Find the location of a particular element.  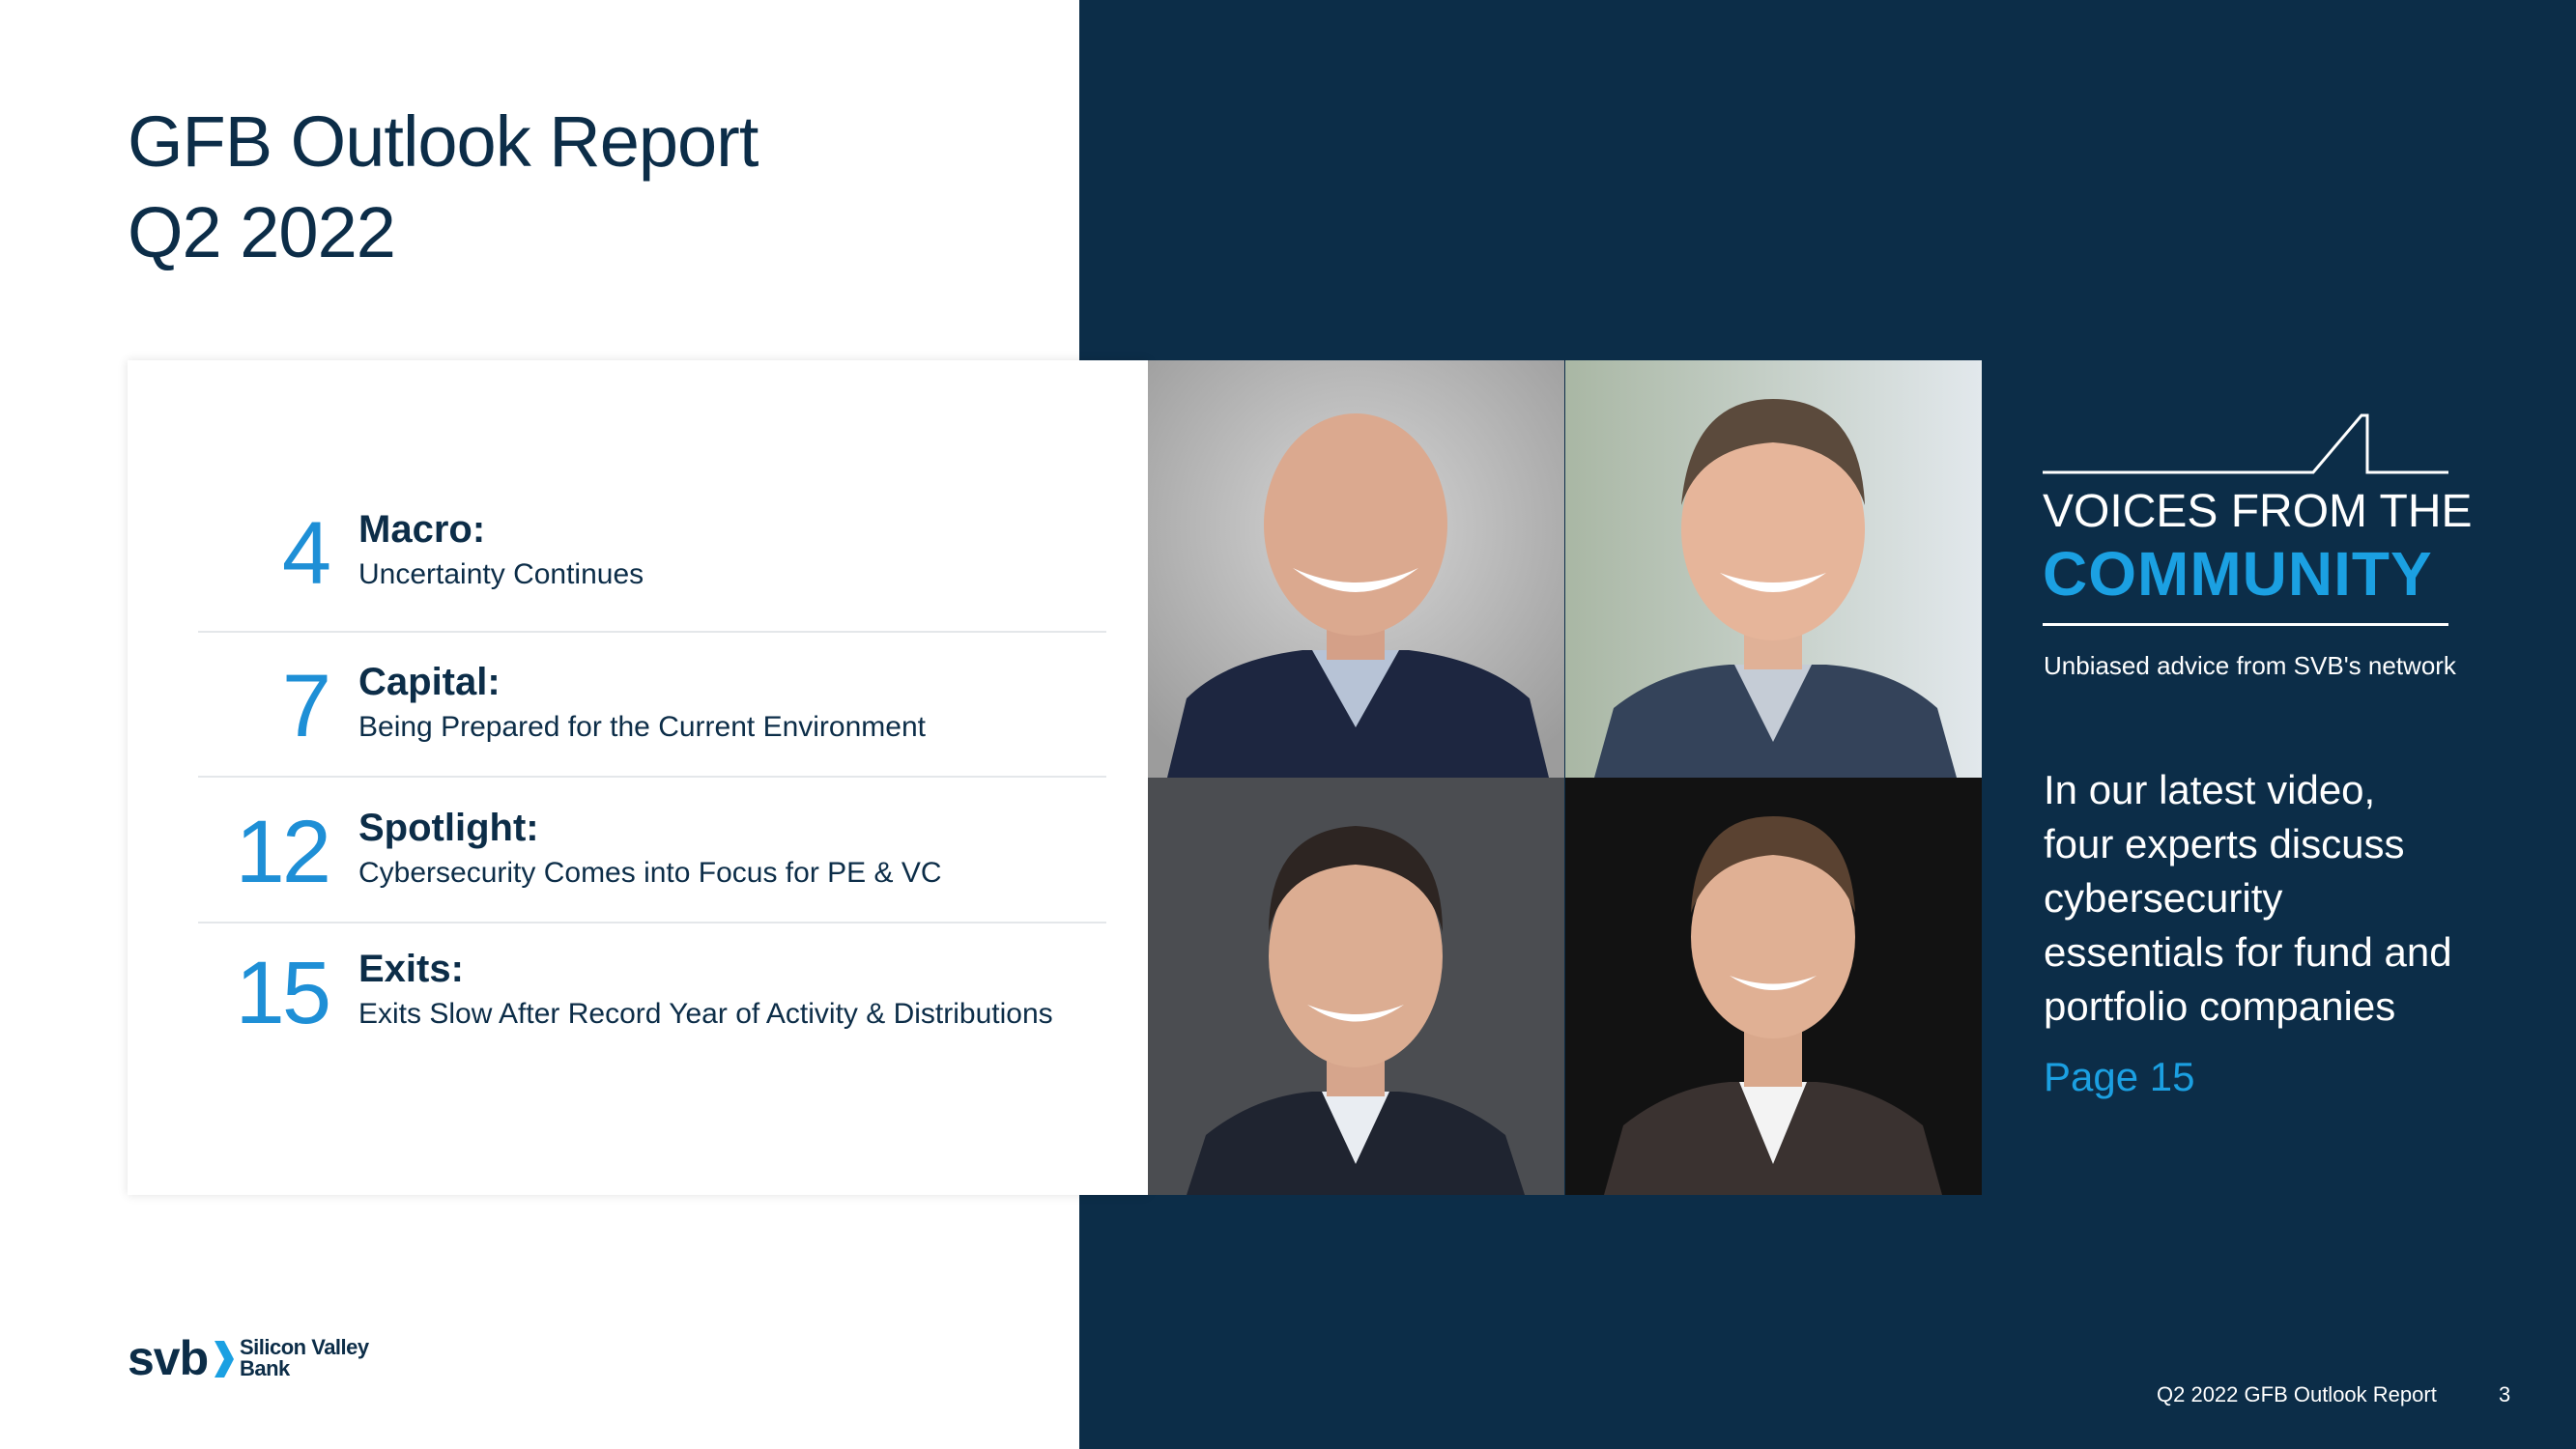

footer-report-name: Q2 2022 GFB Outlook Report is located at coordinates (2297, 1394).